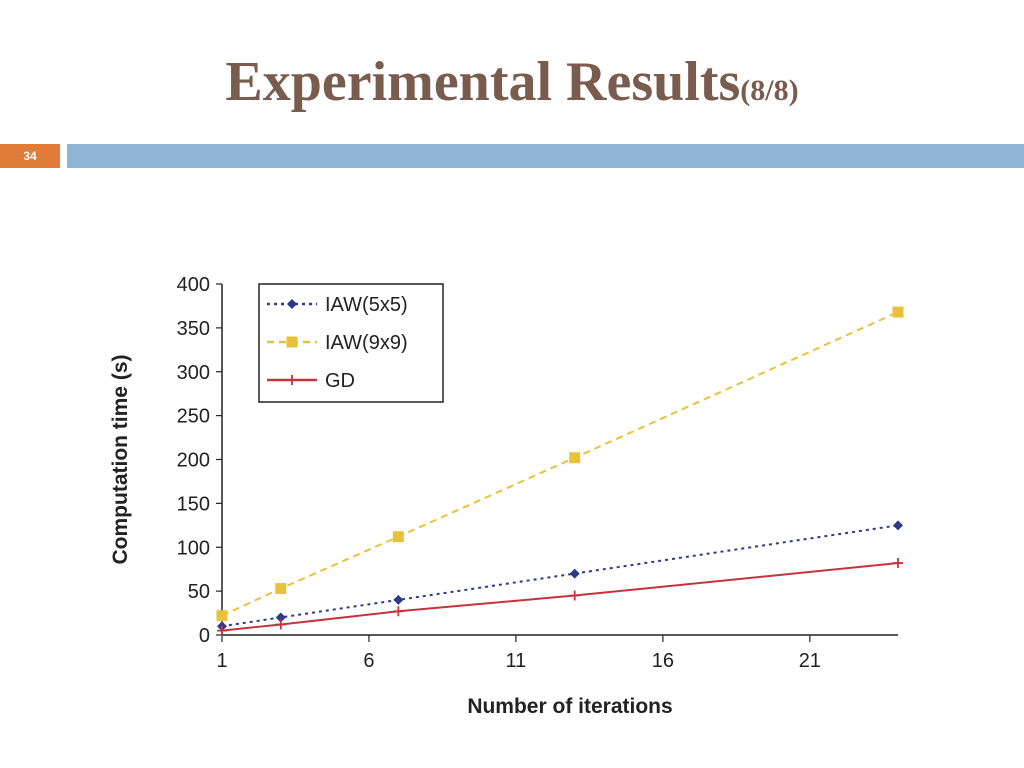 The image size is (1024, 768). I want to click on slide-number: 34, so click(30, 156).